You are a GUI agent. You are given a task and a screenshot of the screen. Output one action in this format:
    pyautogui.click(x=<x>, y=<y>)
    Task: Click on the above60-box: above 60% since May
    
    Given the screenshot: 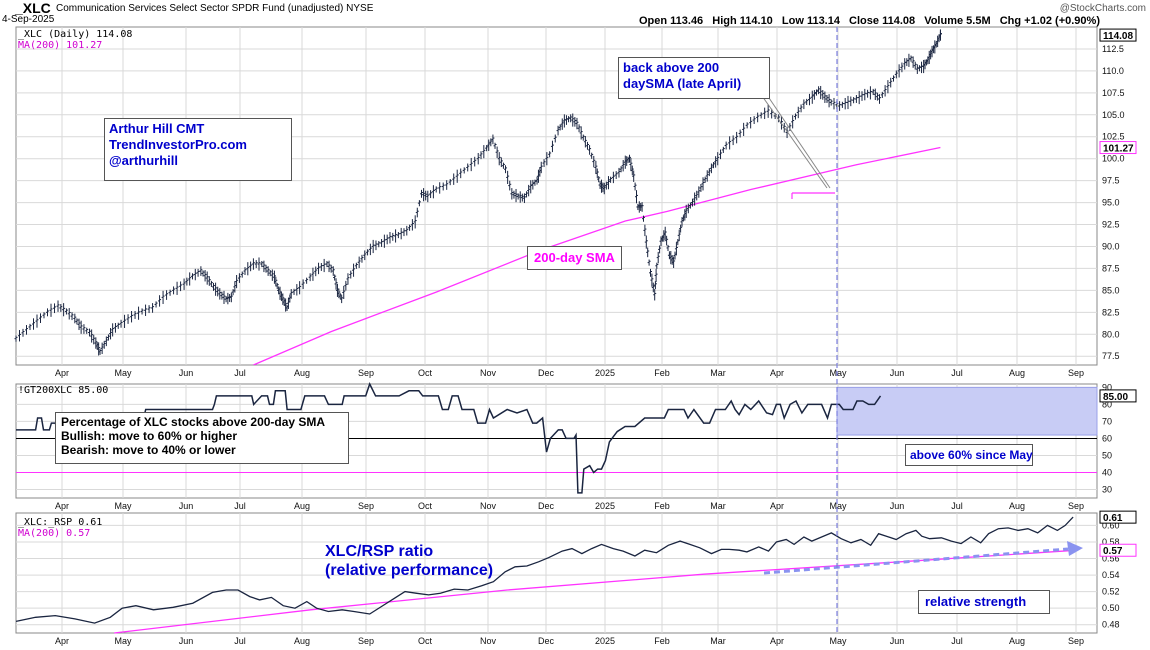 What is the action you would take?
    pyautogui.click(x=969, y=455)
    